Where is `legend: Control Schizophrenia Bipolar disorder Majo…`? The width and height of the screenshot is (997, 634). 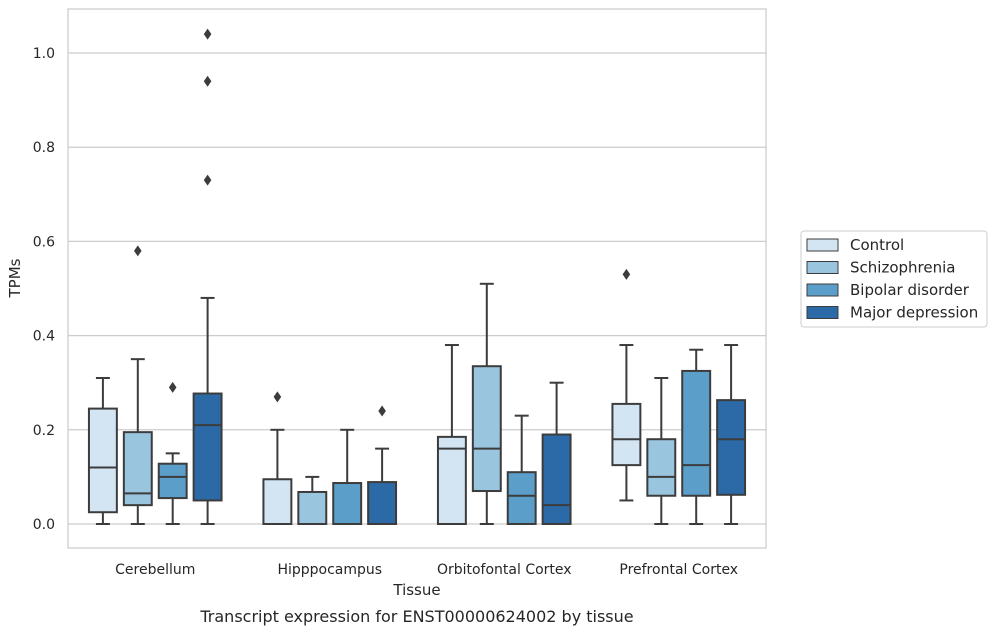 legend: Control Schizophrenia Bipolar disorder Majo… is located at coordinates (894, 279).